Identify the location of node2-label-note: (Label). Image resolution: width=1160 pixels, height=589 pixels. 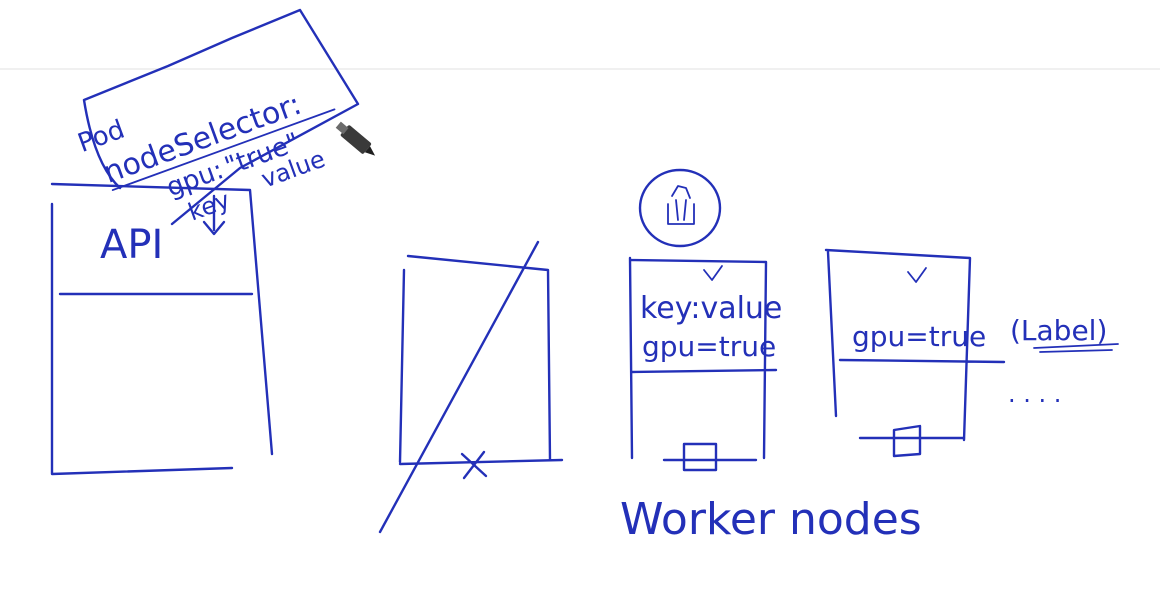
(1058, 330).